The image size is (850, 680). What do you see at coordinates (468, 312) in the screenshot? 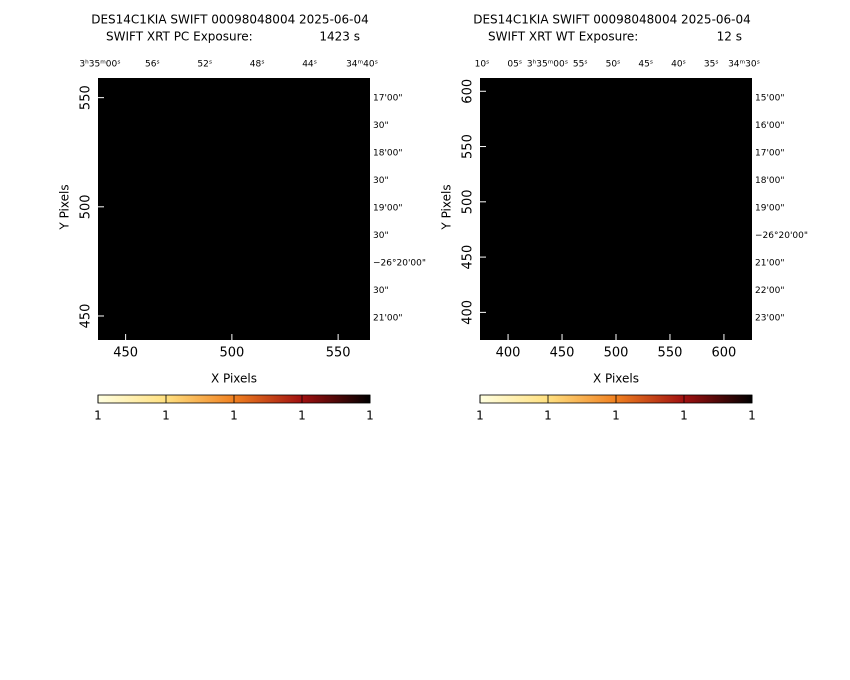
I see `y-tick-label: 400` at bounding box center [468, 312].